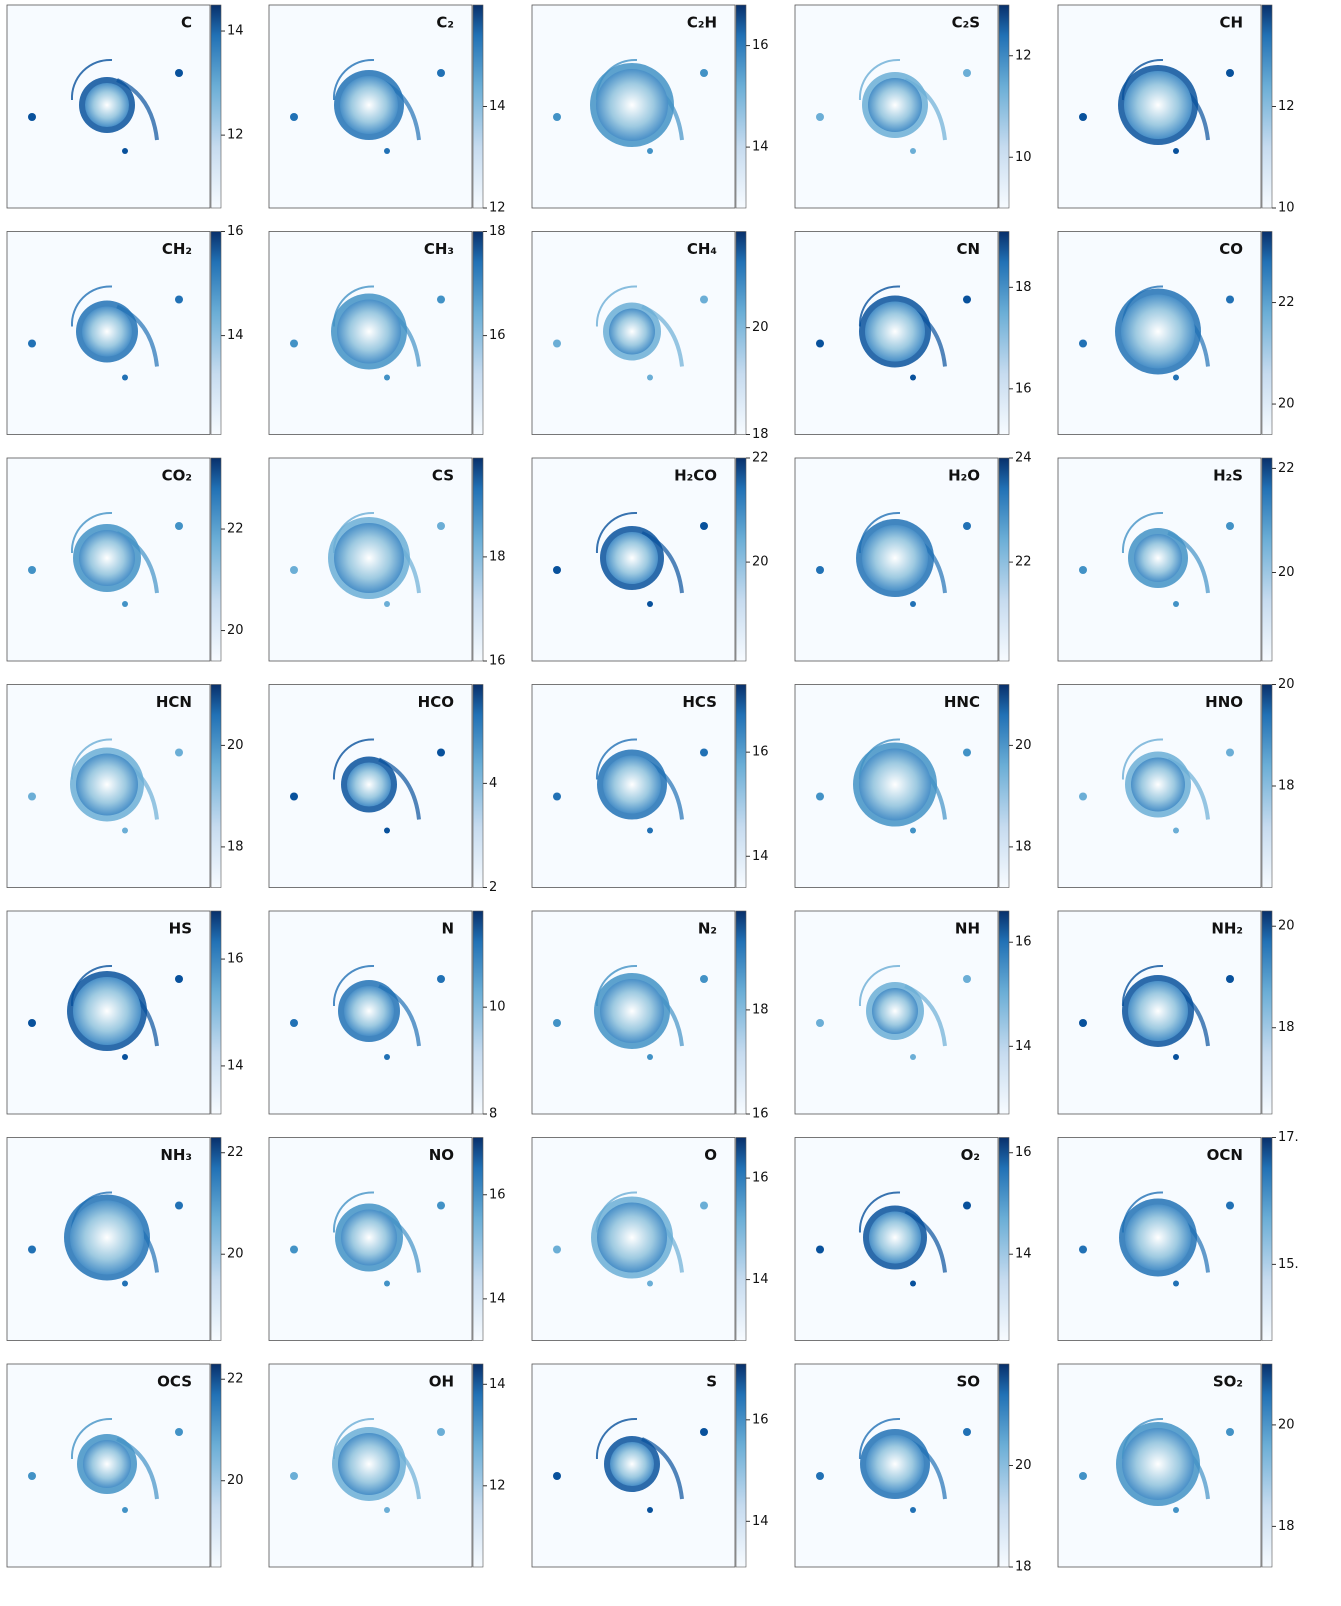  Describe the element at coordinates (710, 1155) in the screenshot. I see `species-label: O` at that location.